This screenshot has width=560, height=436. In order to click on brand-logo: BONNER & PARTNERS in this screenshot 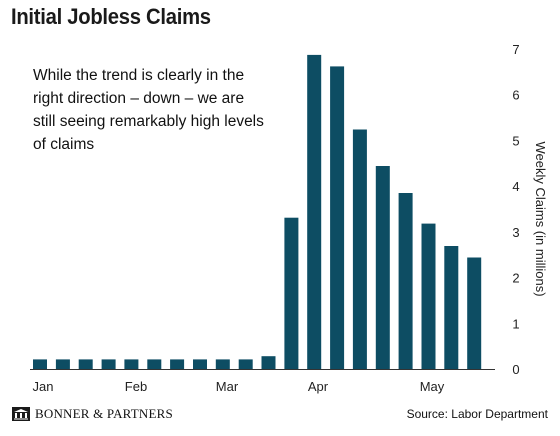, I will do `click(92, 414)`.